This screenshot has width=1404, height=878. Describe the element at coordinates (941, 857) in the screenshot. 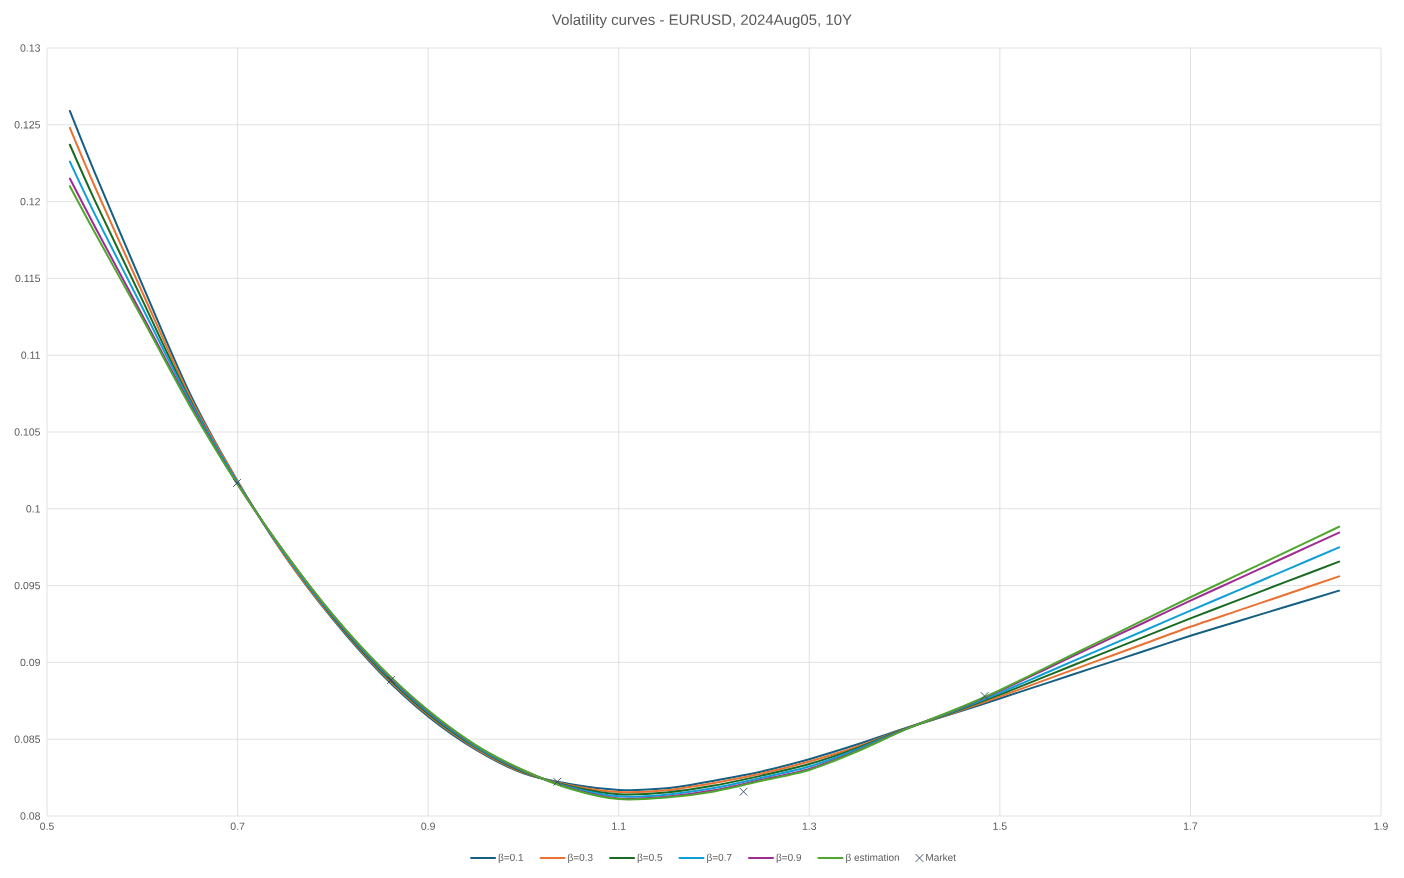

I see `legend-label: Market` at that location.